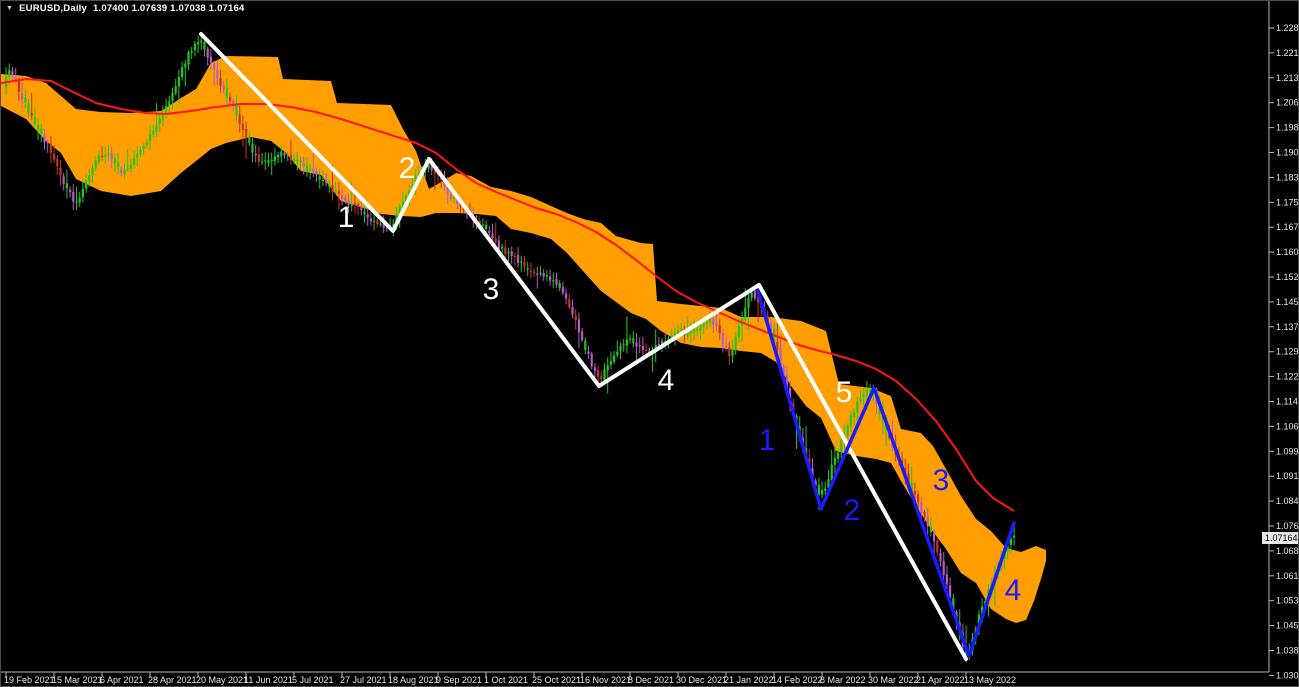 The height and width of the screenshot is (687, 1299). Describe the element at coordinates (10, 8) in the screenshot. I see `dropdown-icon: ▼` at that location.